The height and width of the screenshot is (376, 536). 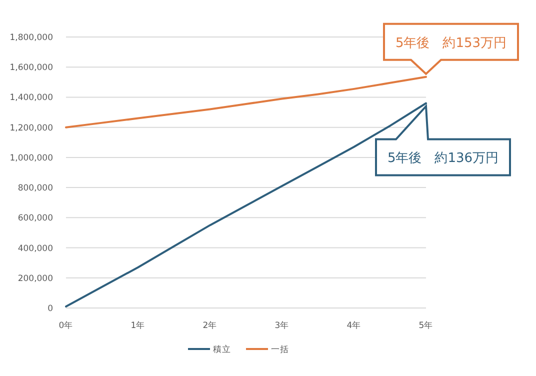 I want to click on y-tick-label: 1,800,000, so click(x=31, y=38).